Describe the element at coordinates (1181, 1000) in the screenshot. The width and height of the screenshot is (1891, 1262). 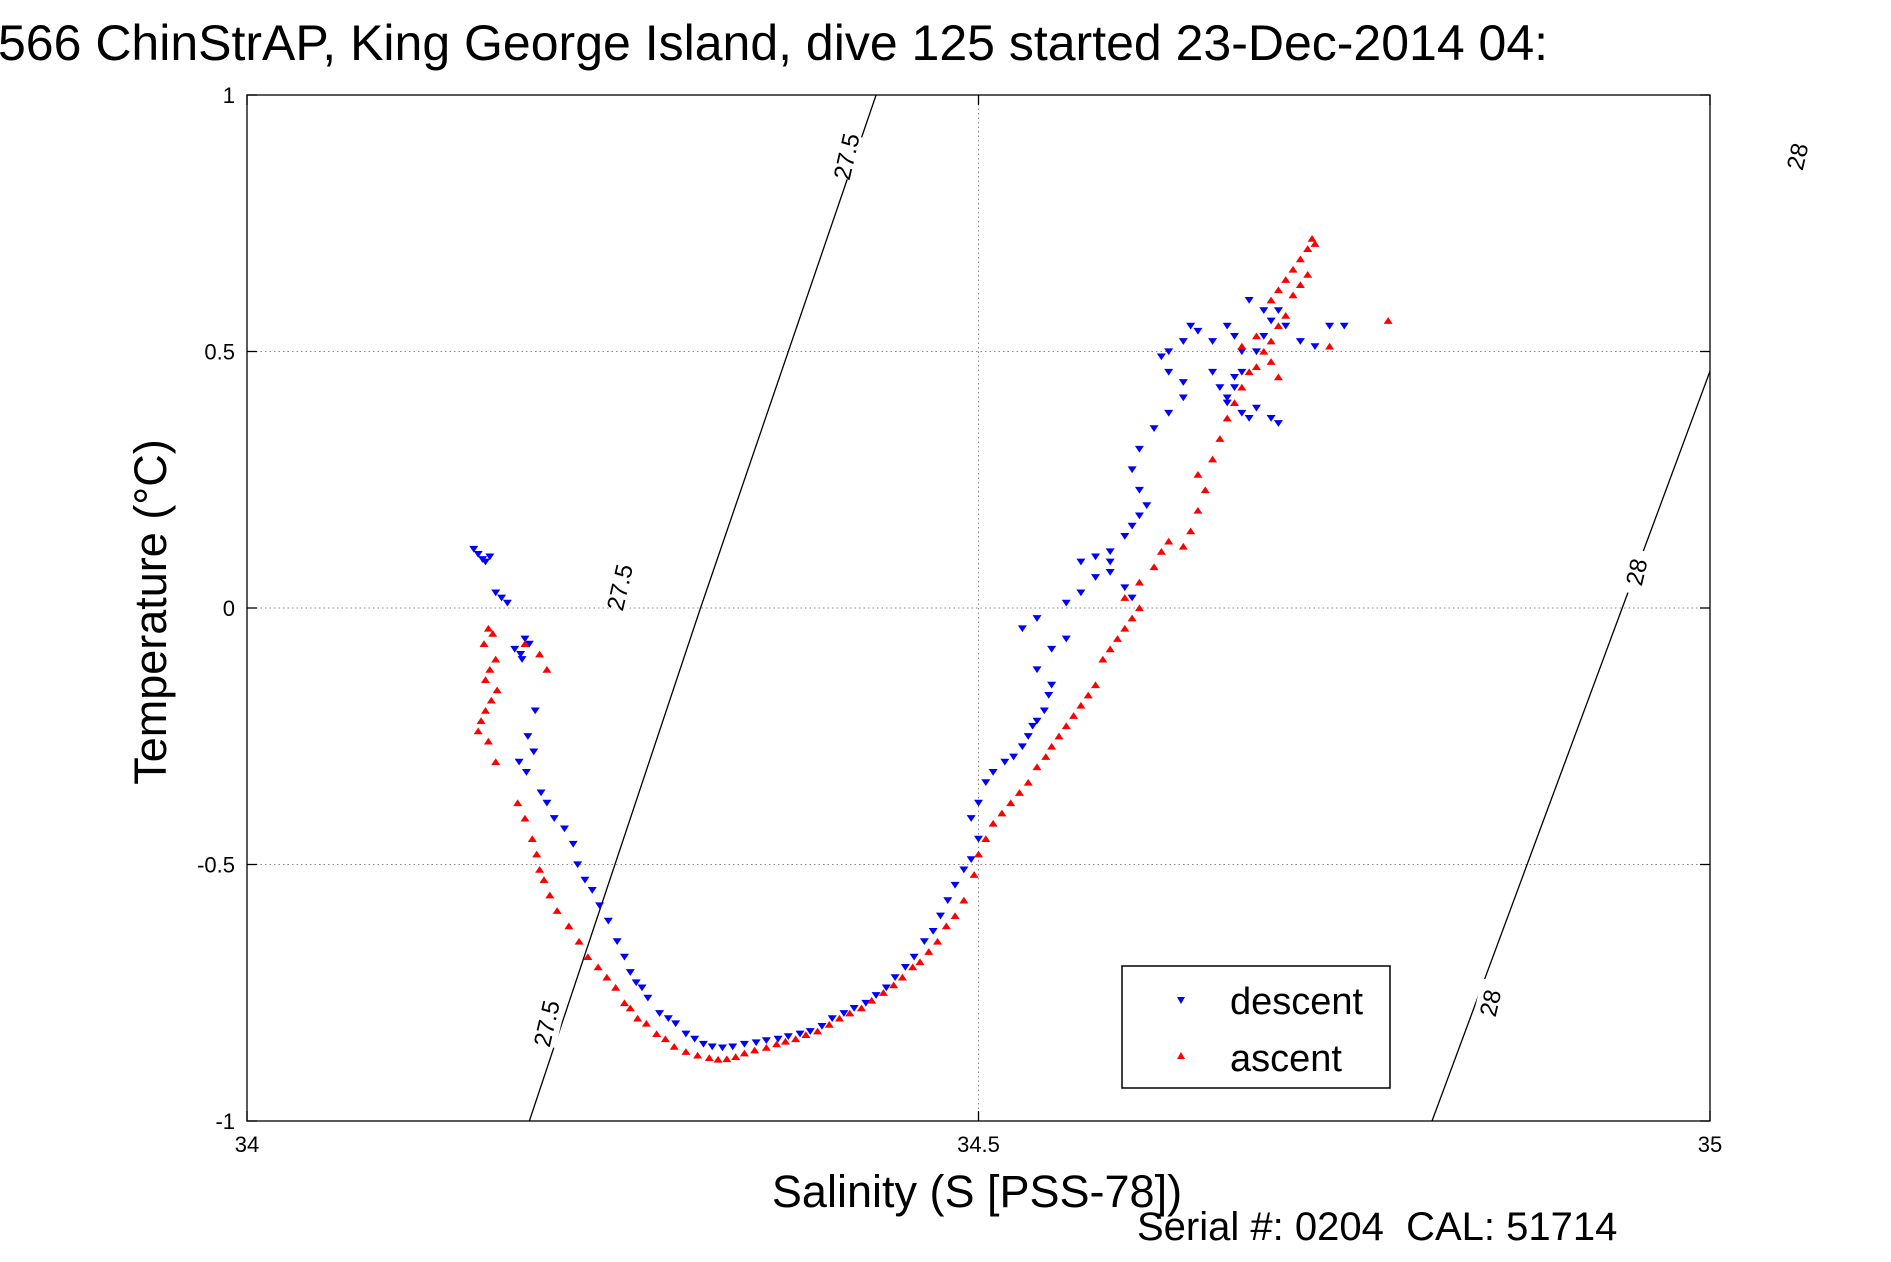
I see `legend-descent-marker` at that location.